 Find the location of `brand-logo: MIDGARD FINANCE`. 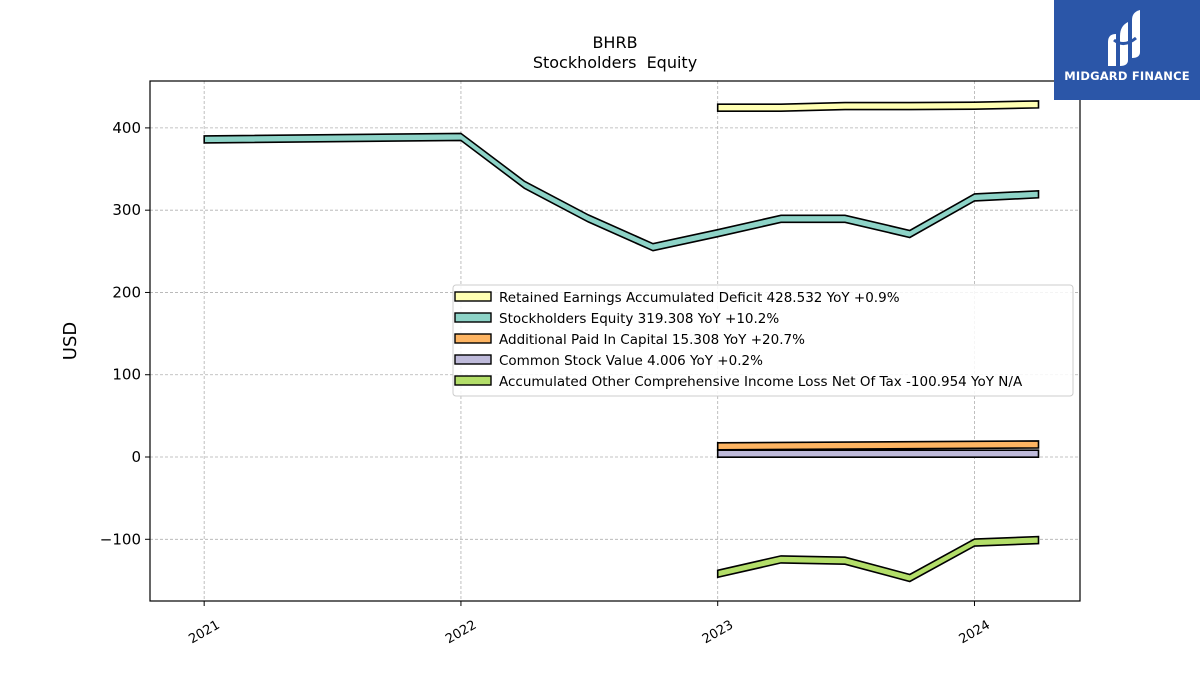

brand-logo: MIDGARD FINANCE is located at coordinates (1127, 50).